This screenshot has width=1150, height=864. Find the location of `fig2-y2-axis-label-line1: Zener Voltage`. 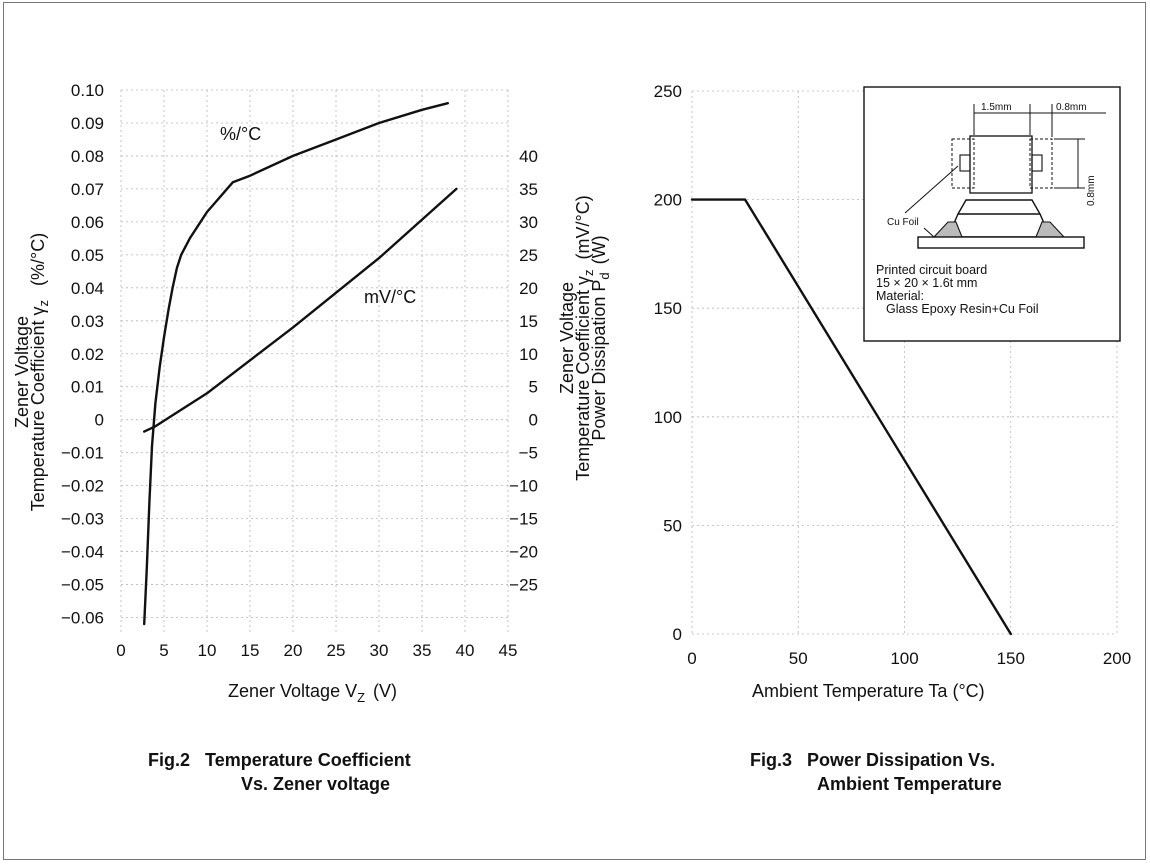

fig2-y2-axis-label-line1: Zener Voltage is located at coordinates (567, 338).